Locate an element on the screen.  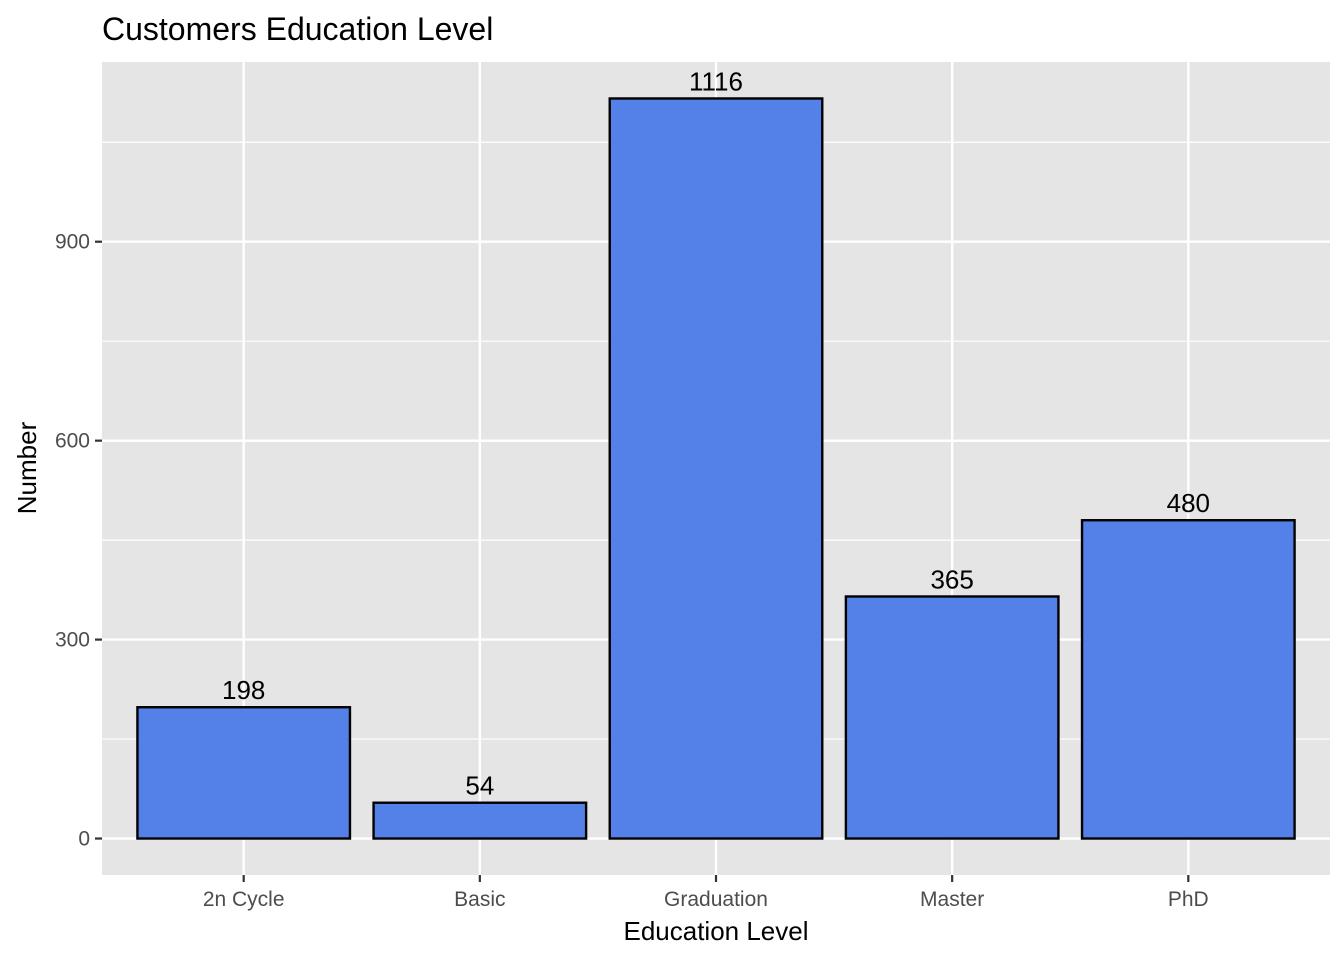
bar-master is located at coordinates (952, 717).